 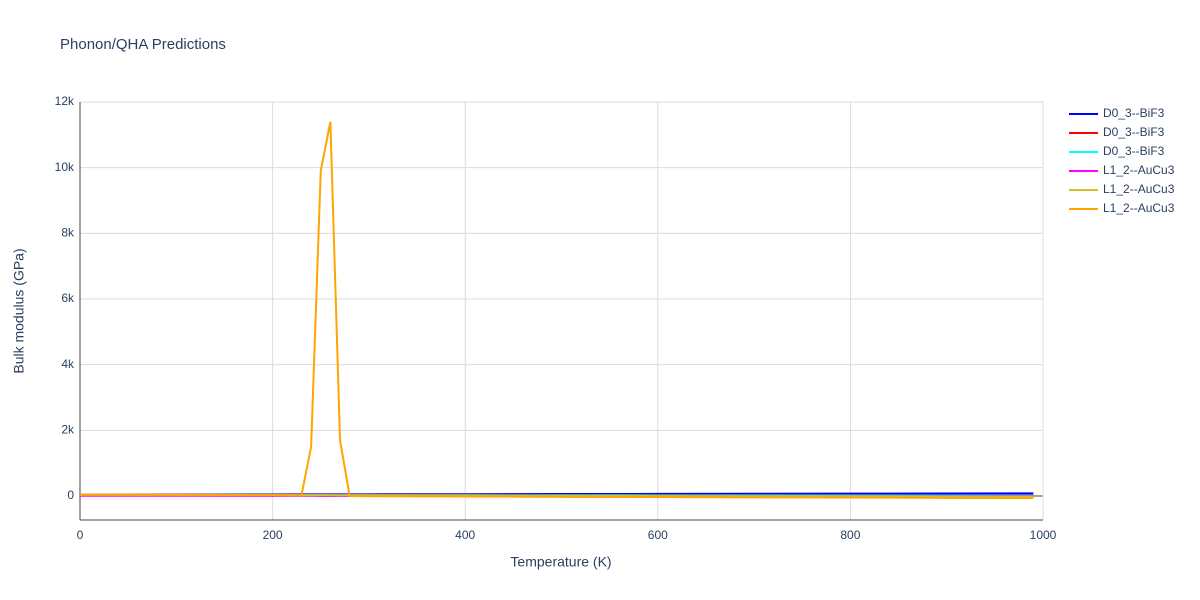 What do you see at coordinates (273, 535) in the screenshot?
I see `x-tick-label: 200` at bounding box center [273, 535].